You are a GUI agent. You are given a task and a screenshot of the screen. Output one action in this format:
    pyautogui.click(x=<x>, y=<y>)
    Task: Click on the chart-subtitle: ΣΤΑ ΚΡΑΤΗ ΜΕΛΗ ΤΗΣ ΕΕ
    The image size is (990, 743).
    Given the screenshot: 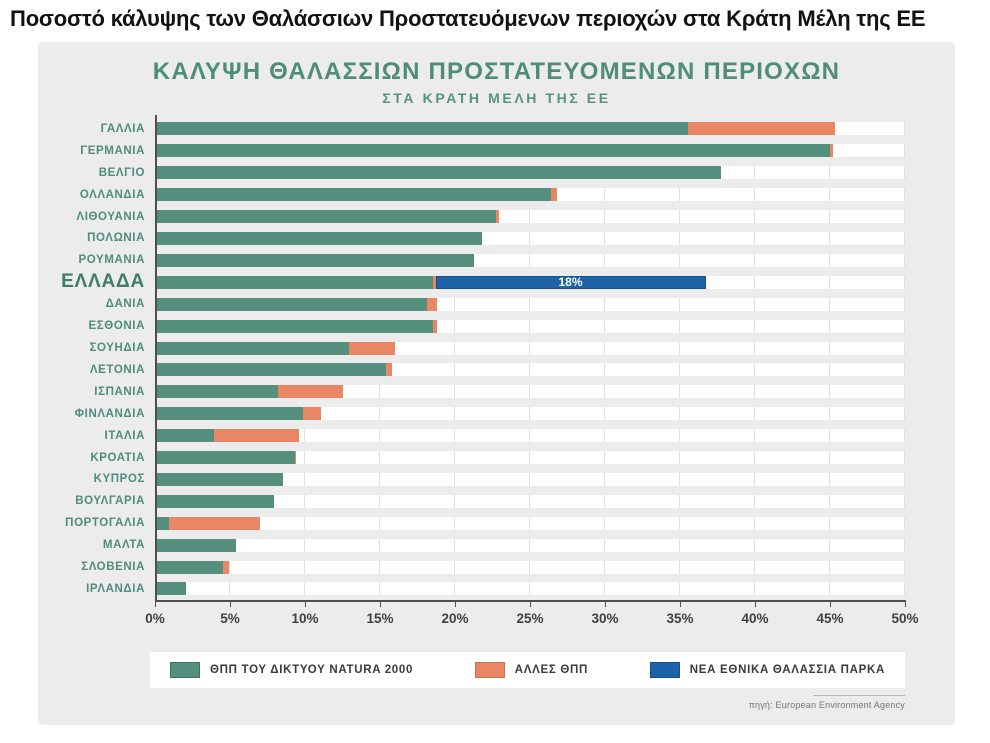 What is the action you would take?
    pyautogui.click(x=496, y=98)
    